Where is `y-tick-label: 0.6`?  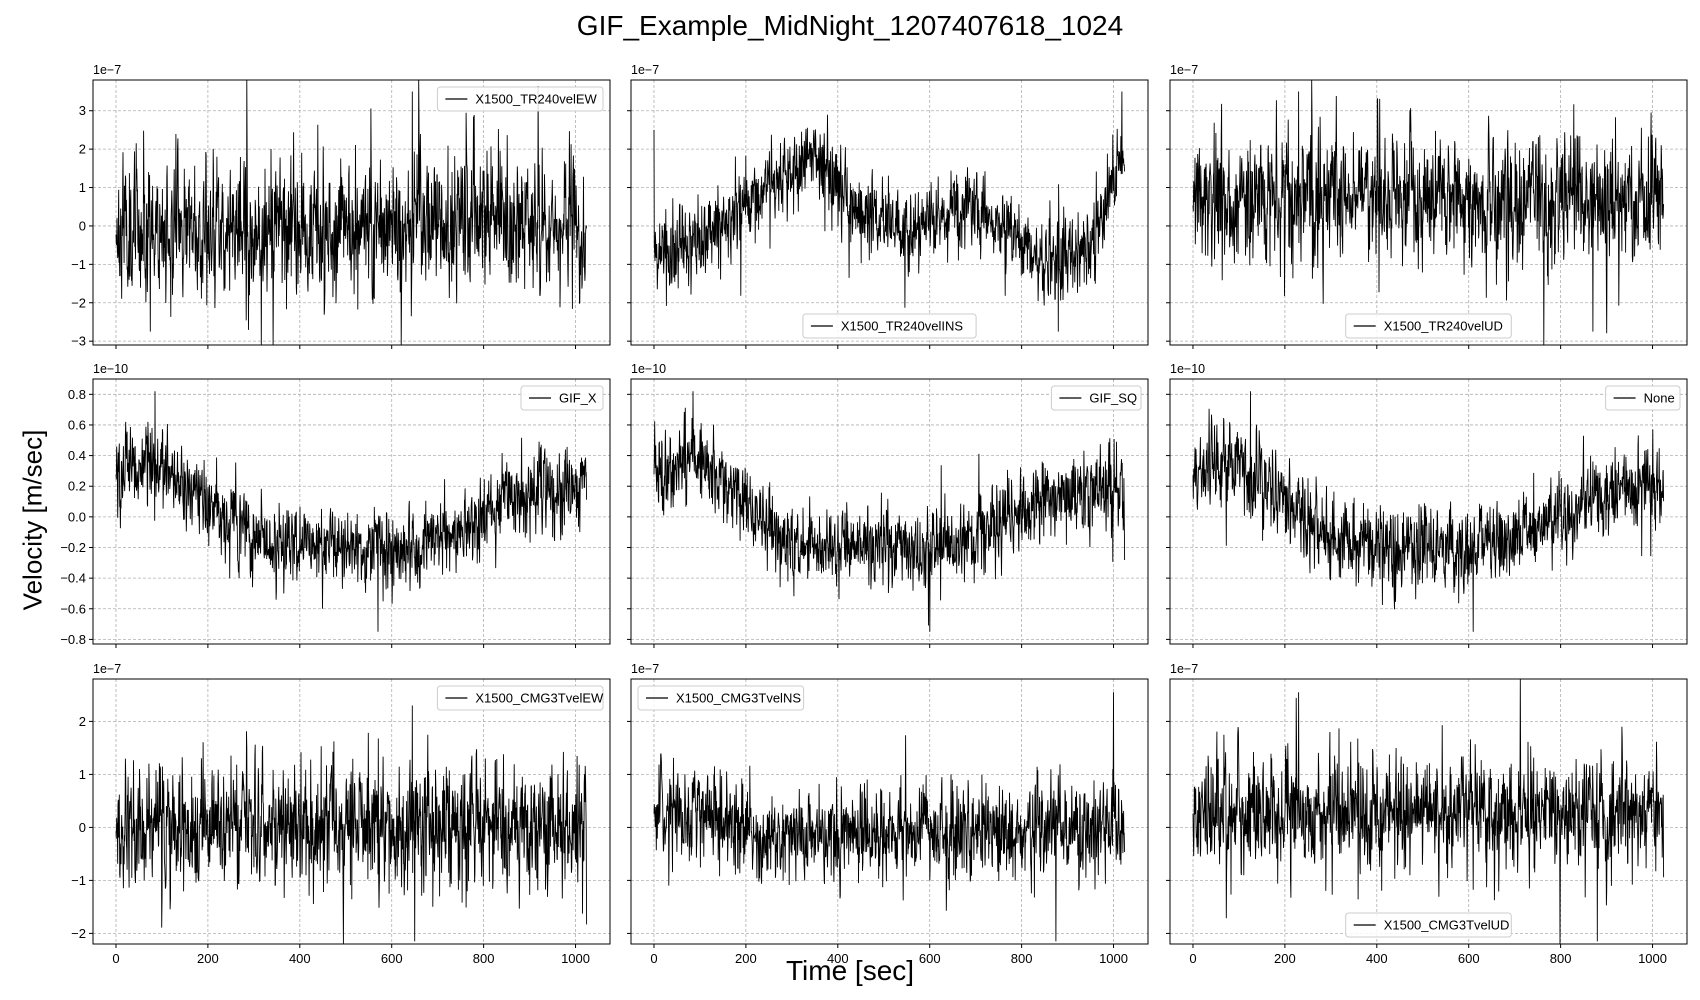 y-tick-label: 0.6 is located at coordinates (77, 424).